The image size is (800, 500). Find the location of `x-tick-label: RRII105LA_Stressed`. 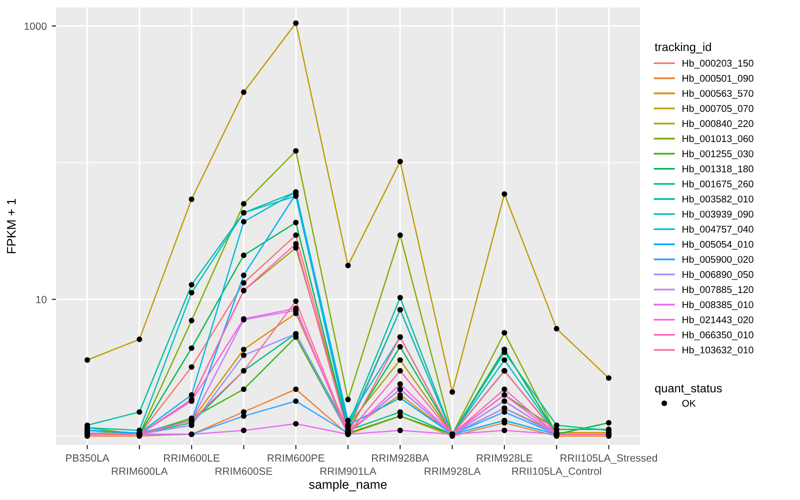

x-tick-label: RRII105LA_Stressed is located at coordinates (608, 459).